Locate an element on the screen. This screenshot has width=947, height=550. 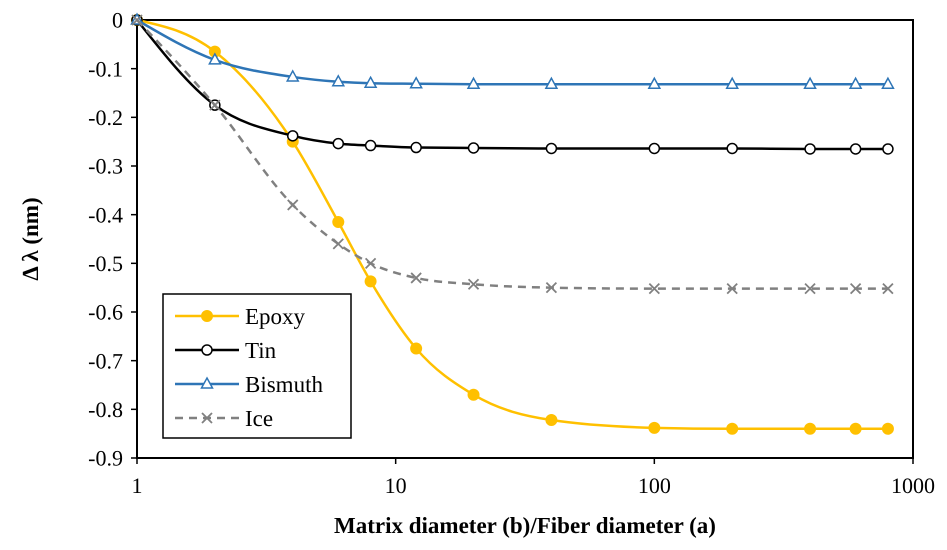
x-tick-label: 1 is located at coordinates (137, 485).